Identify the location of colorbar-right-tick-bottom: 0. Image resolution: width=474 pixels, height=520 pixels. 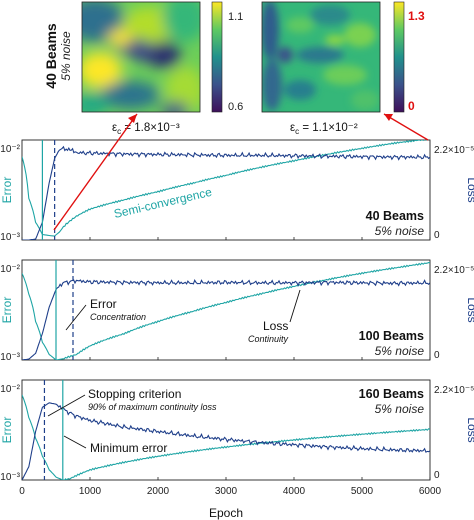
(411, 106).